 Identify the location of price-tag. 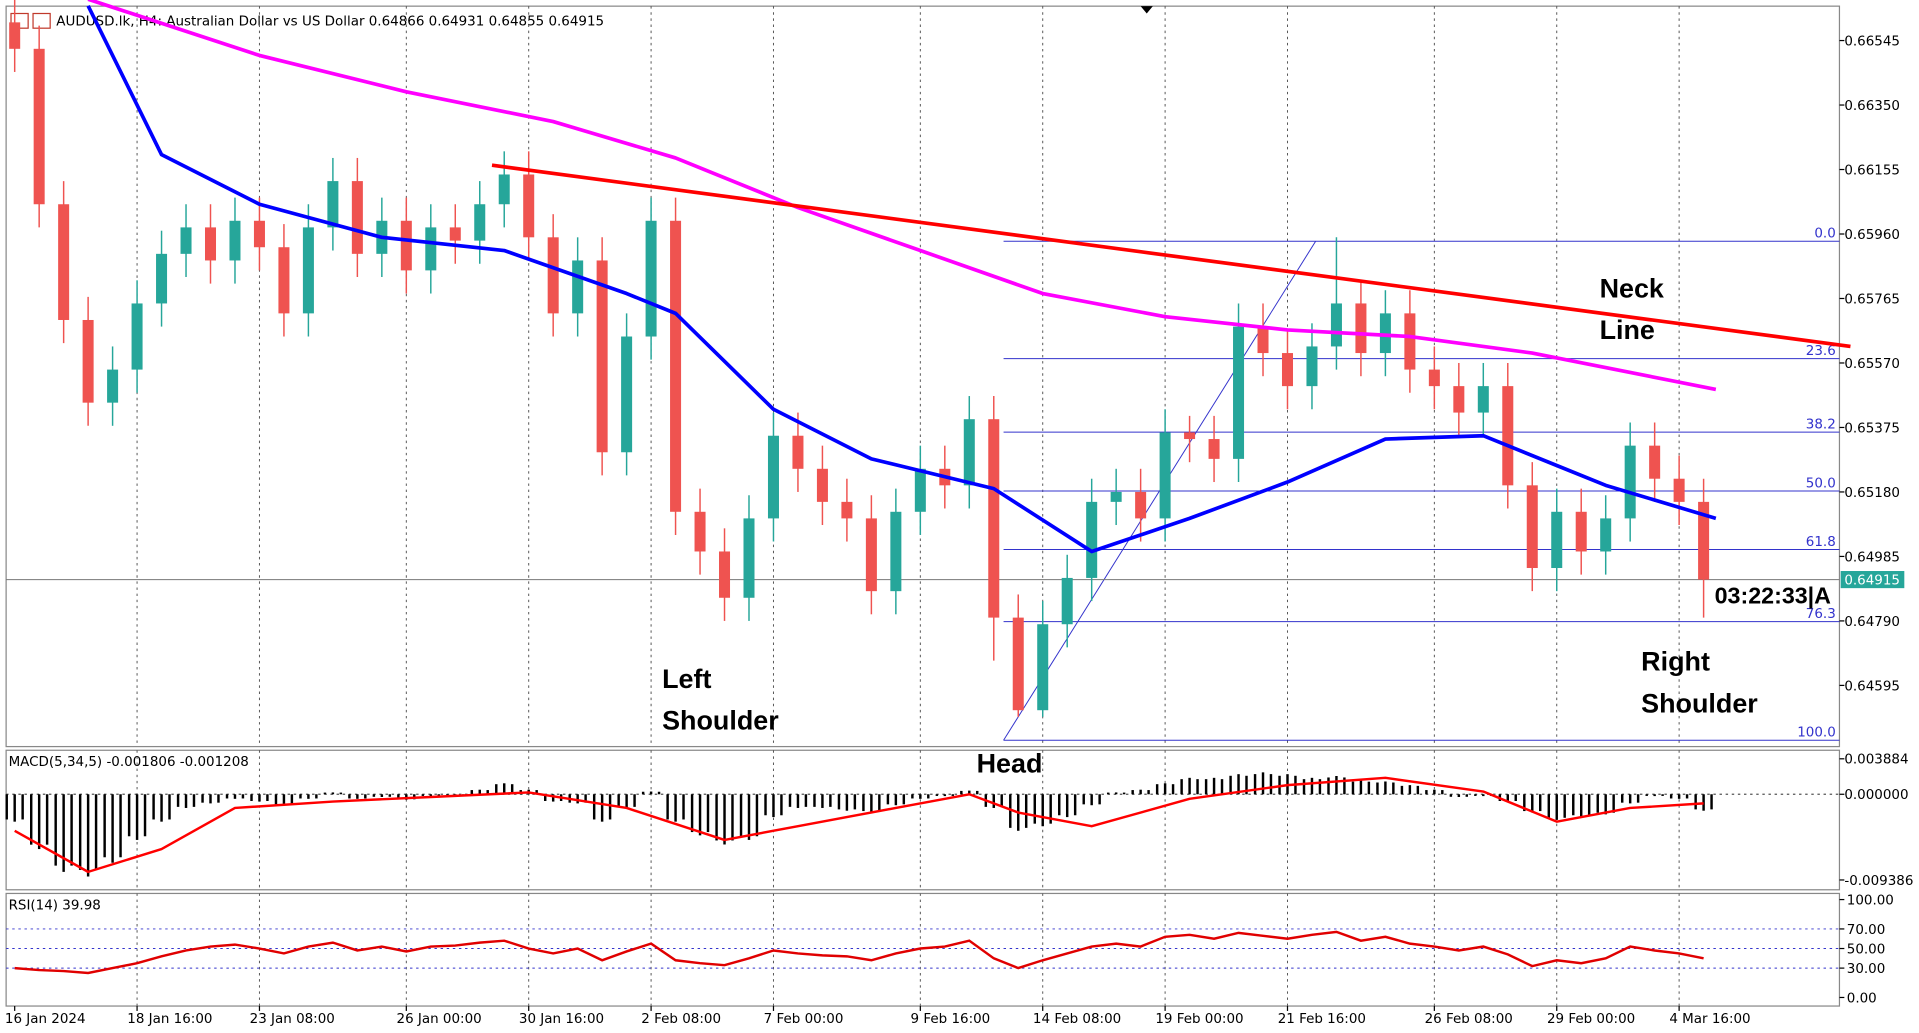
(1872, 580).